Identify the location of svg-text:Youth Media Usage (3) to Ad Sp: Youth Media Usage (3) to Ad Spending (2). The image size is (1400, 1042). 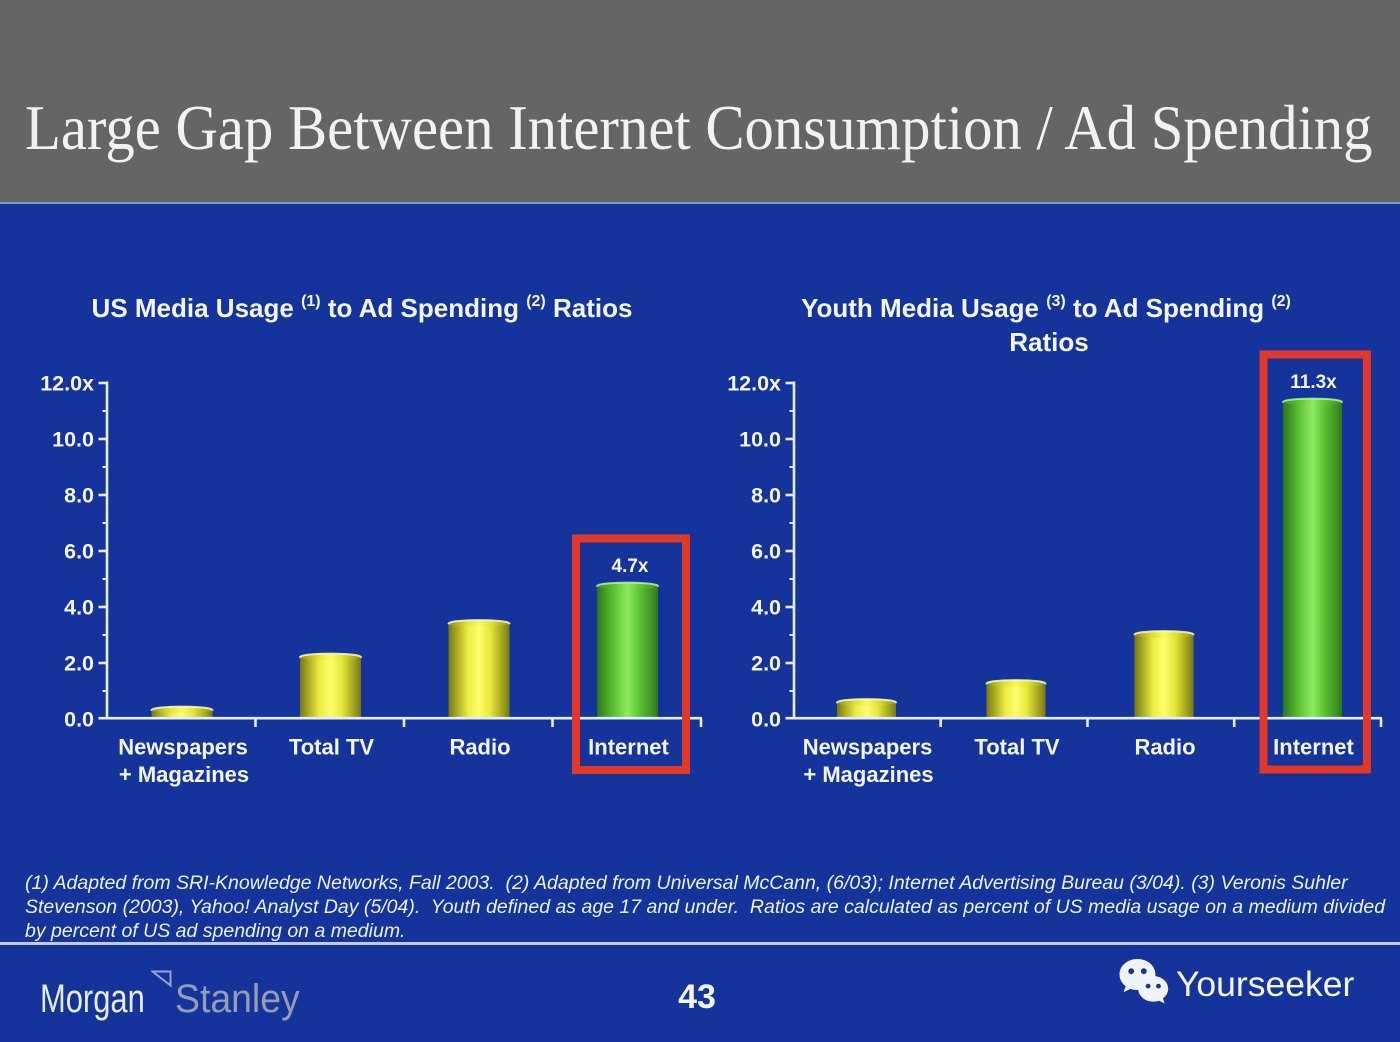
(1046, 308).